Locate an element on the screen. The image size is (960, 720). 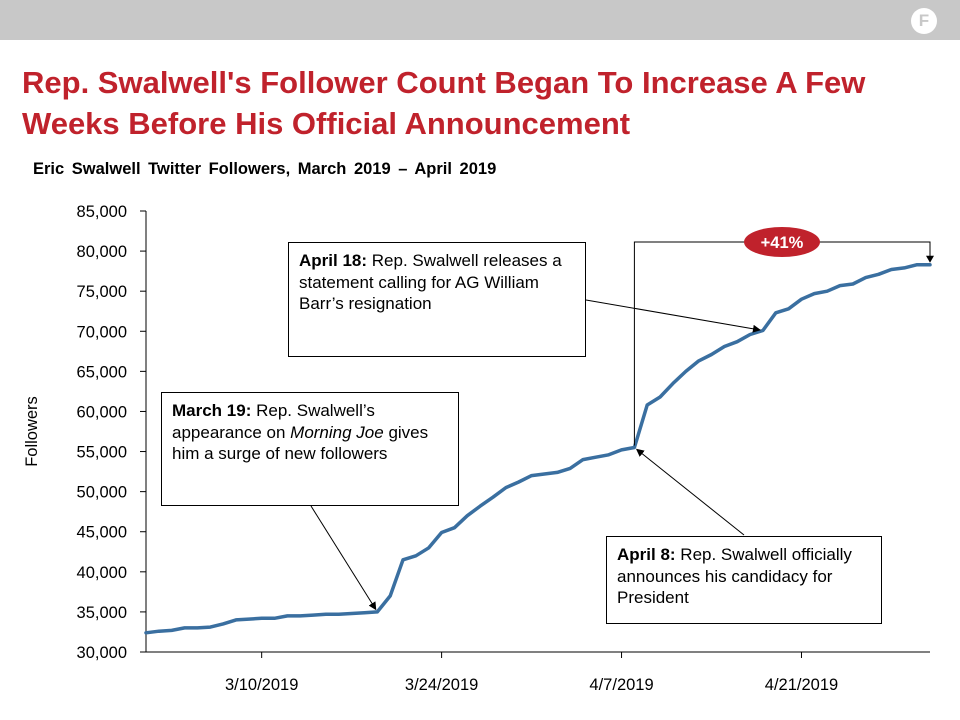
percent-change-label: +41% is located at coordinates (782, 243).